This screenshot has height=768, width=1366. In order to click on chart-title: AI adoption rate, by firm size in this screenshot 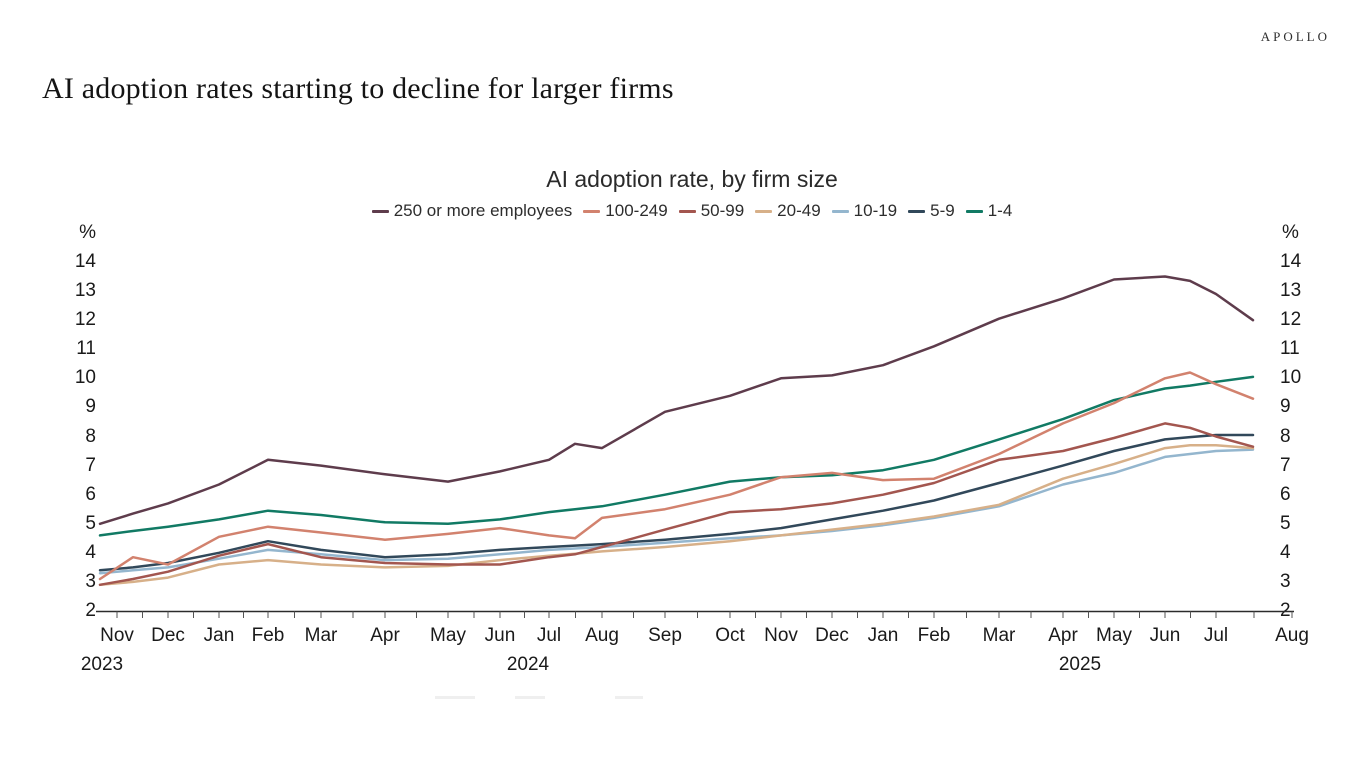, I will do `click(692, 179)`.